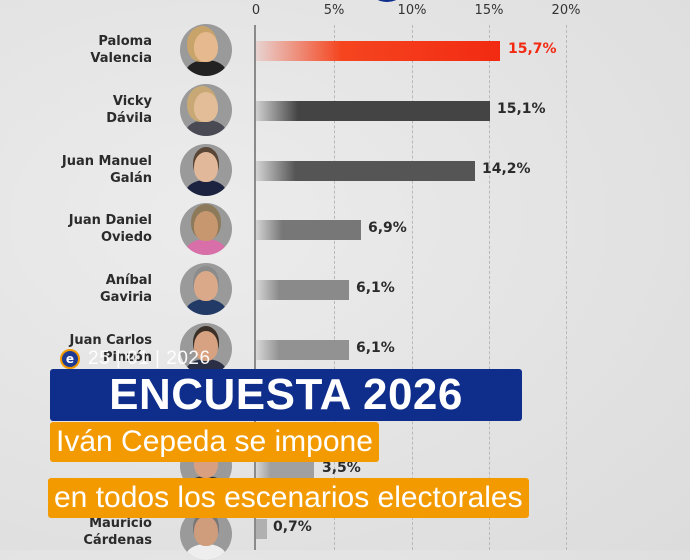 The width and height of the screenshot is (690, 560). I want to click on zero-axis-line, so click(255, 287).